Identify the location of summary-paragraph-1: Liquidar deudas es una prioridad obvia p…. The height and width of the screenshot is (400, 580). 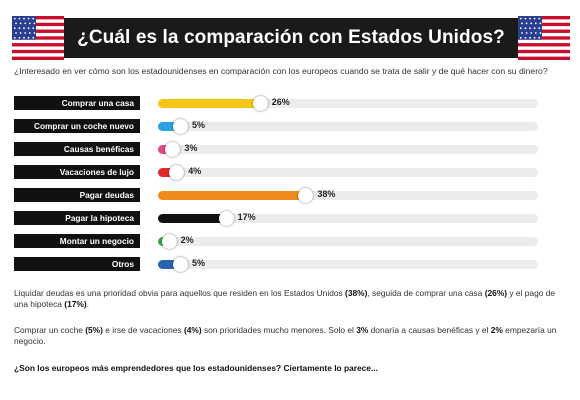
(285, 298).